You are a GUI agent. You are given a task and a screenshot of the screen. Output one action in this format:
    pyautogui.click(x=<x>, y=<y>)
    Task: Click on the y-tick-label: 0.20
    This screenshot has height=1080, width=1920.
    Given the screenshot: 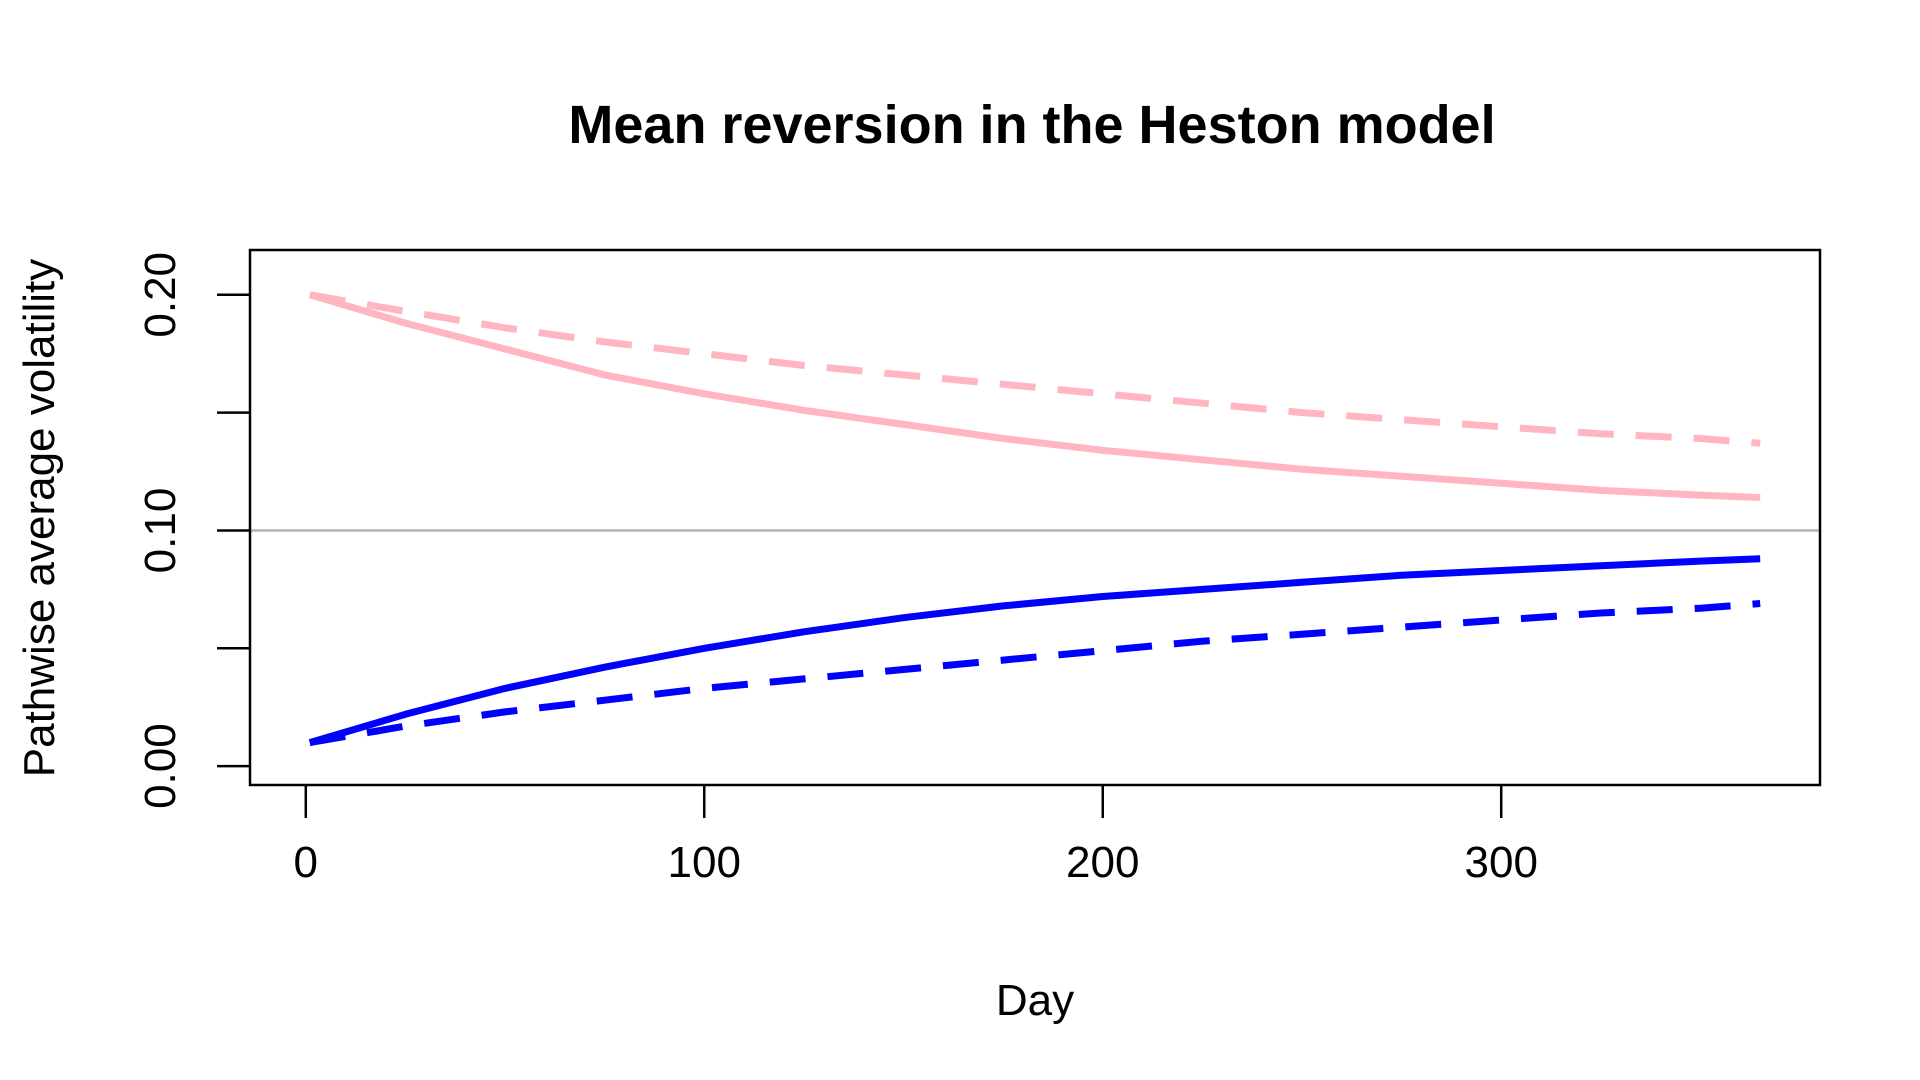 What is the action you would take?
    pyautogui.click(x=160, y=295)
    